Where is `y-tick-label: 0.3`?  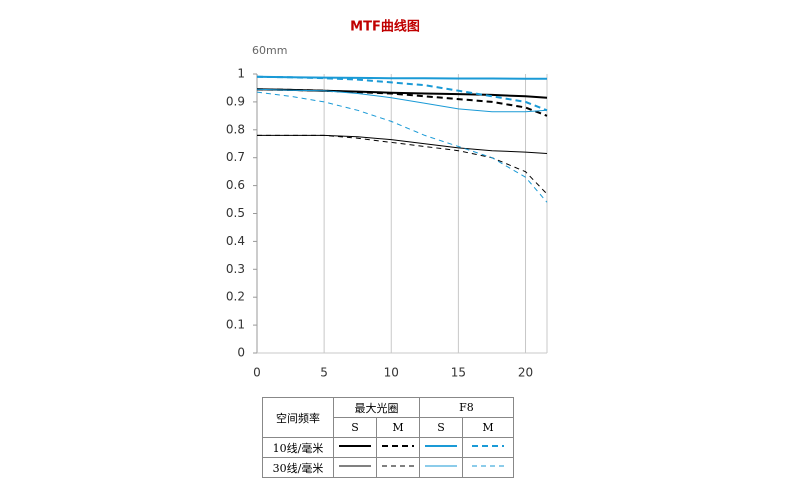 y-tick-label: 0.3 is located at coordinates (235, 269).